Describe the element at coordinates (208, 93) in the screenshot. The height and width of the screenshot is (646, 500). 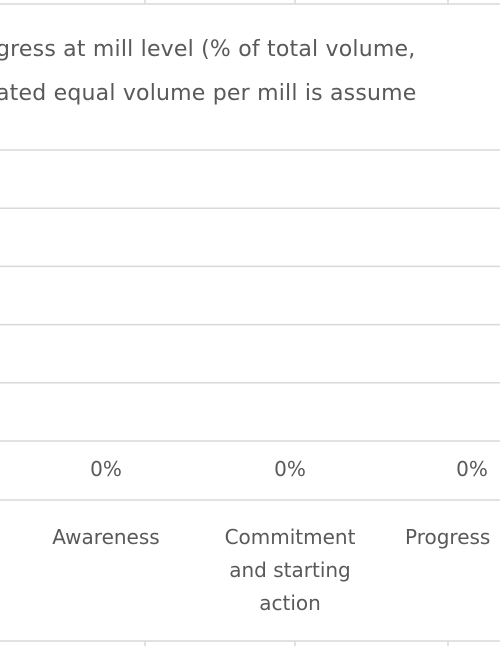
I see `chart-title-line-2: ated equal volume per mill is assume` at that location.